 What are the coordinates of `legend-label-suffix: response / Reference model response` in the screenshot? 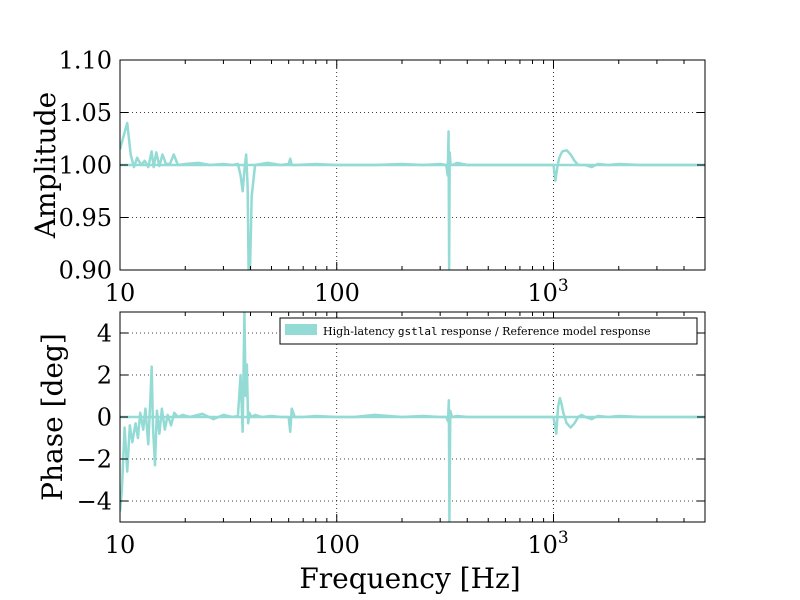 It's located at (544, 331).